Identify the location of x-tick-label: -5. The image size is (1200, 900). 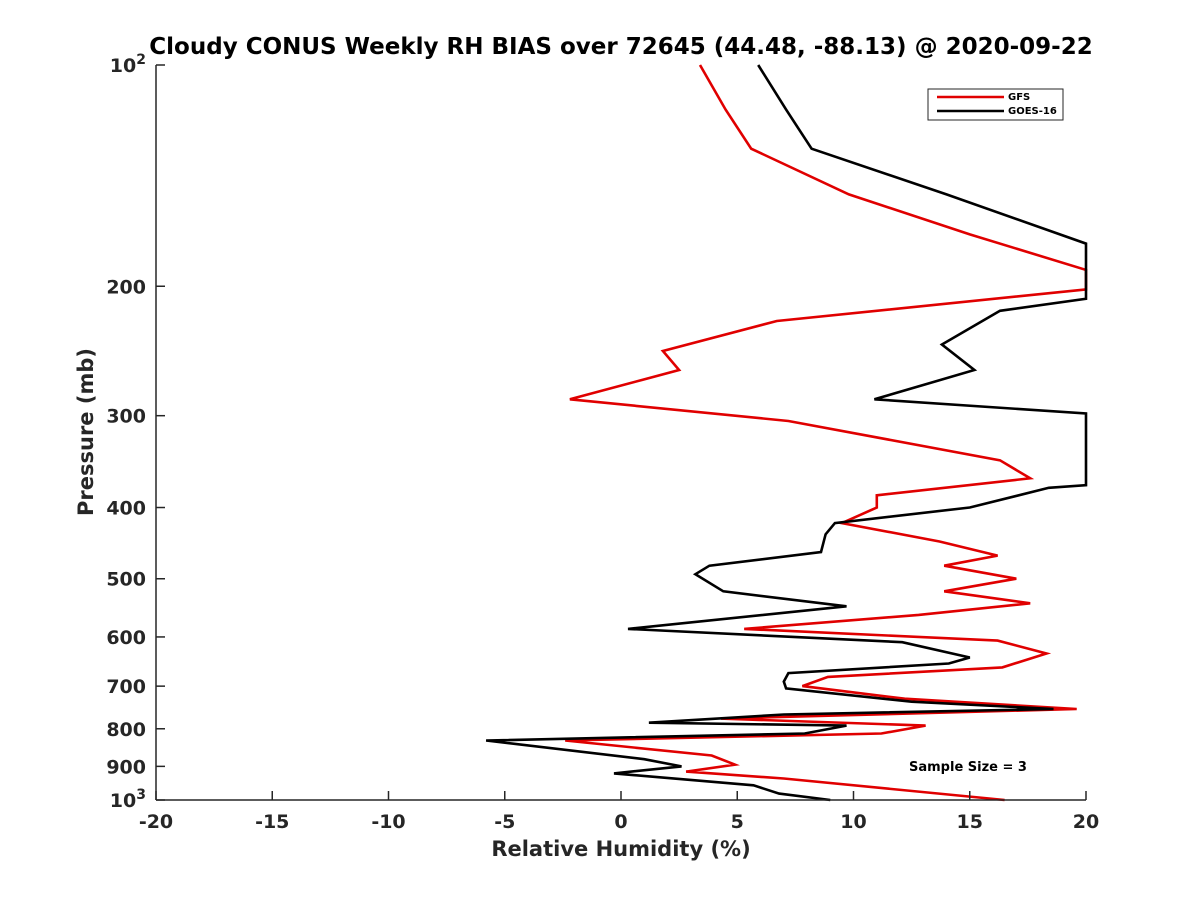
(504, 822).